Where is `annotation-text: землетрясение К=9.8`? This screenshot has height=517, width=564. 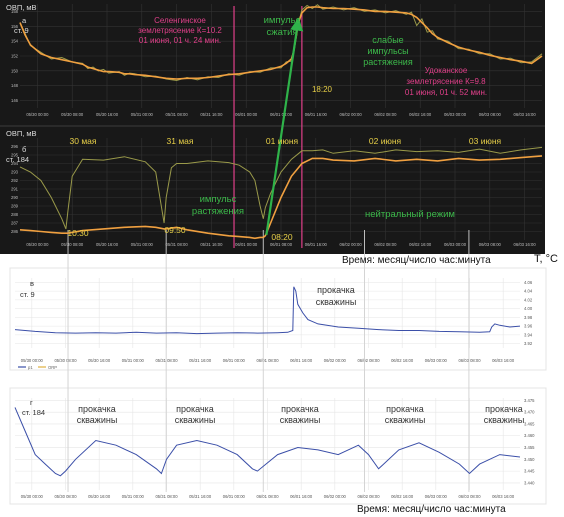
annotation-text: землетрясение К=9.8 is located at coordinates (446, 81).